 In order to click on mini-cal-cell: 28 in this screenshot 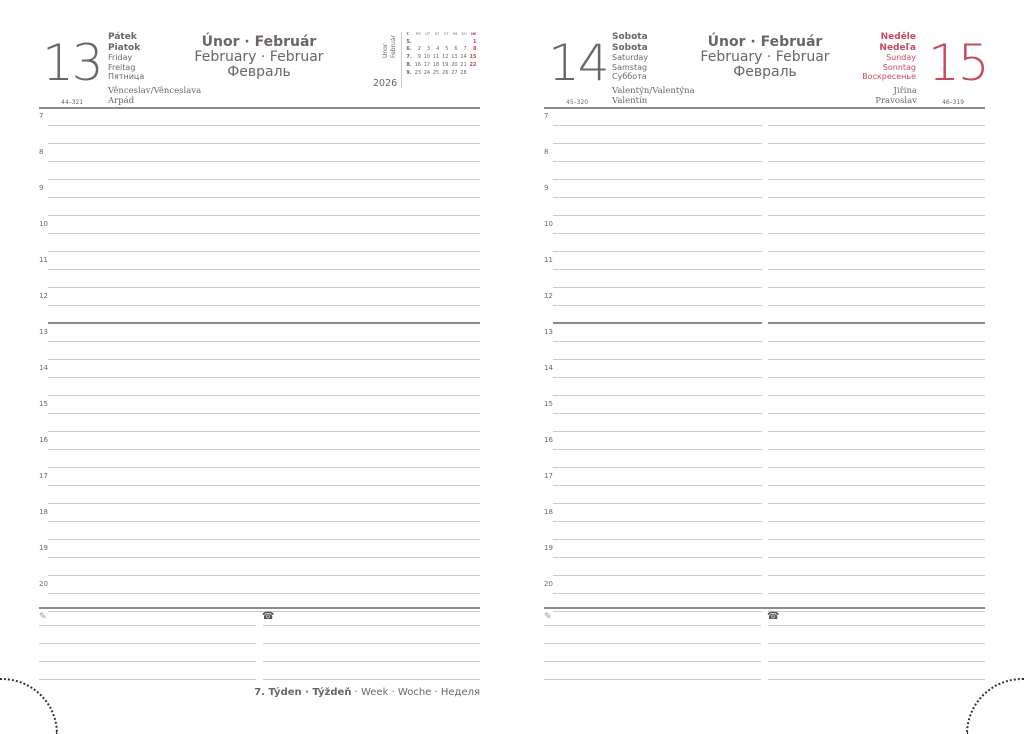, I will do `click(463, 72)`.